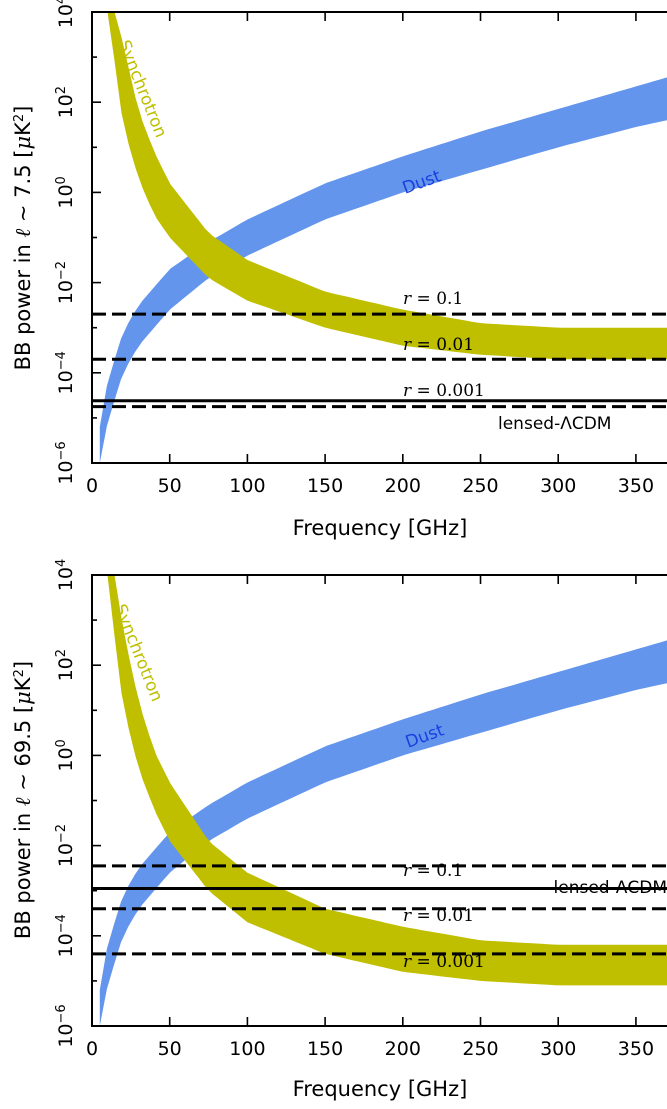  Describe the element at coordinates (23, 238) in the screenshot. I see `y-axis-title-top: BB power in ℓ ∼ 7.5 [μK2]` at that location.